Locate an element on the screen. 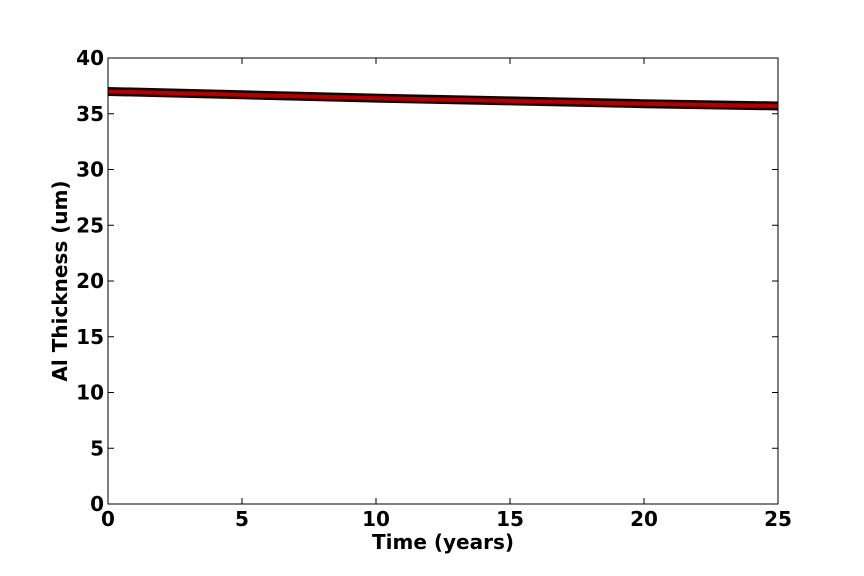 The width and height of the screenshot is (864, 576). y-tick-label: 25 is located at coordinates (90, 225).